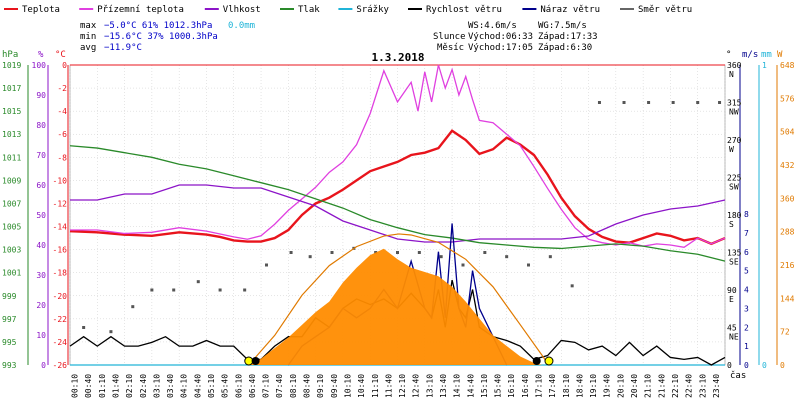  I want to click on time-tick-label: 06:40, so click(252, 386).